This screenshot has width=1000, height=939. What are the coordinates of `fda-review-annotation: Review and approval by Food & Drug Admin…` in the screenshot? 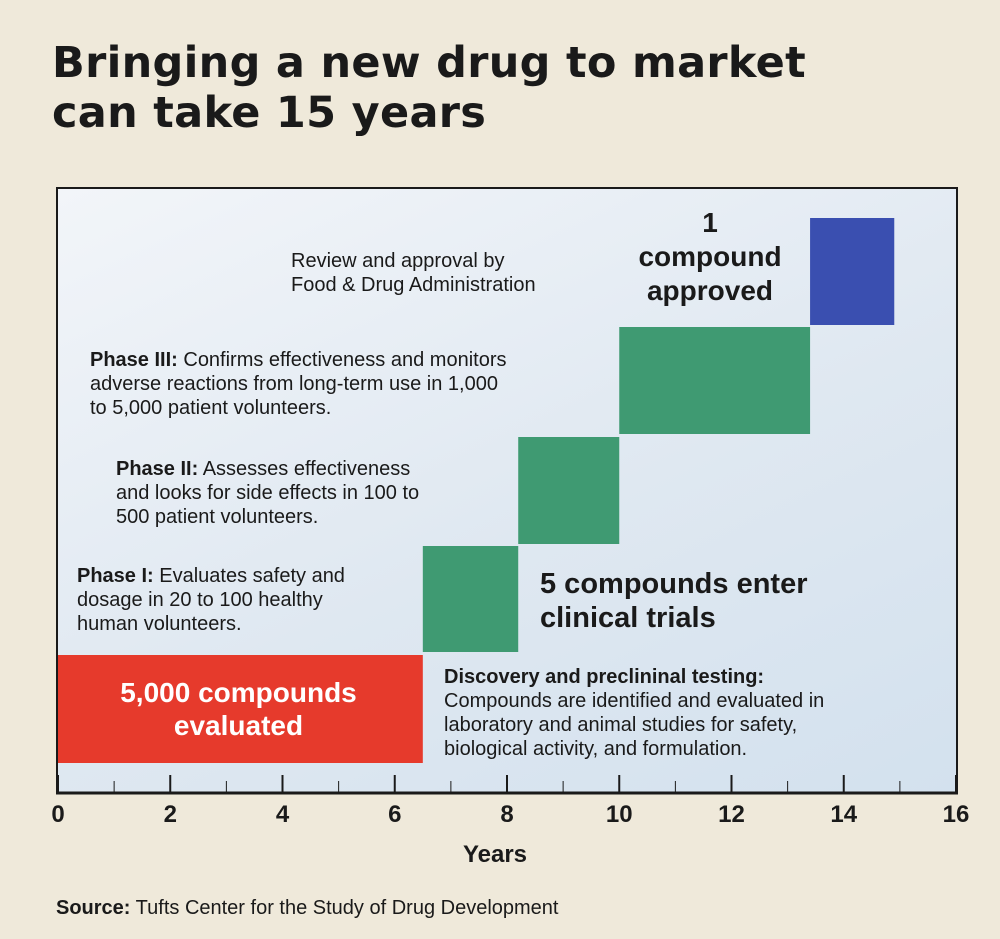 It's located at (413, 273).